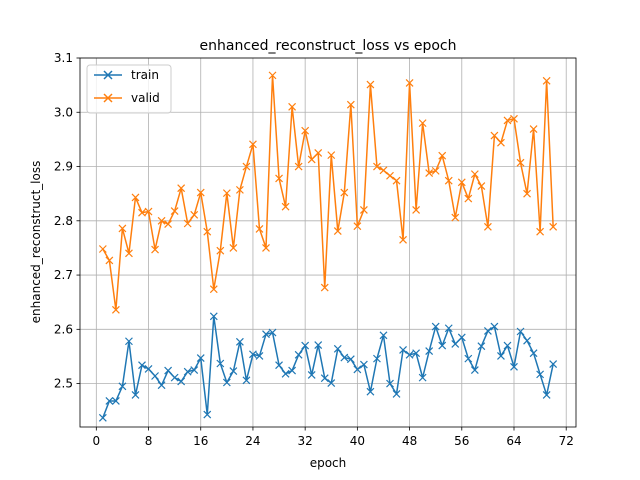 The height and width of the screenshot is (480, 640). Describe the element at coordinates (461, 441) in the screenshot. I see `x-tick-label: 56` at that location.